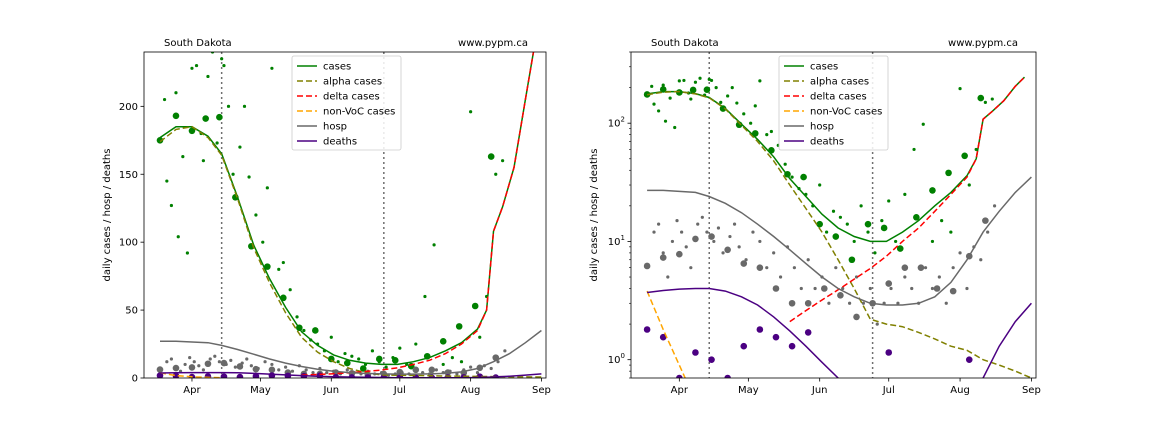  What do you see at coordinates (340, 142) in the screenshot?
I see `legend-label: deaths` at bounding box center [340, 142].